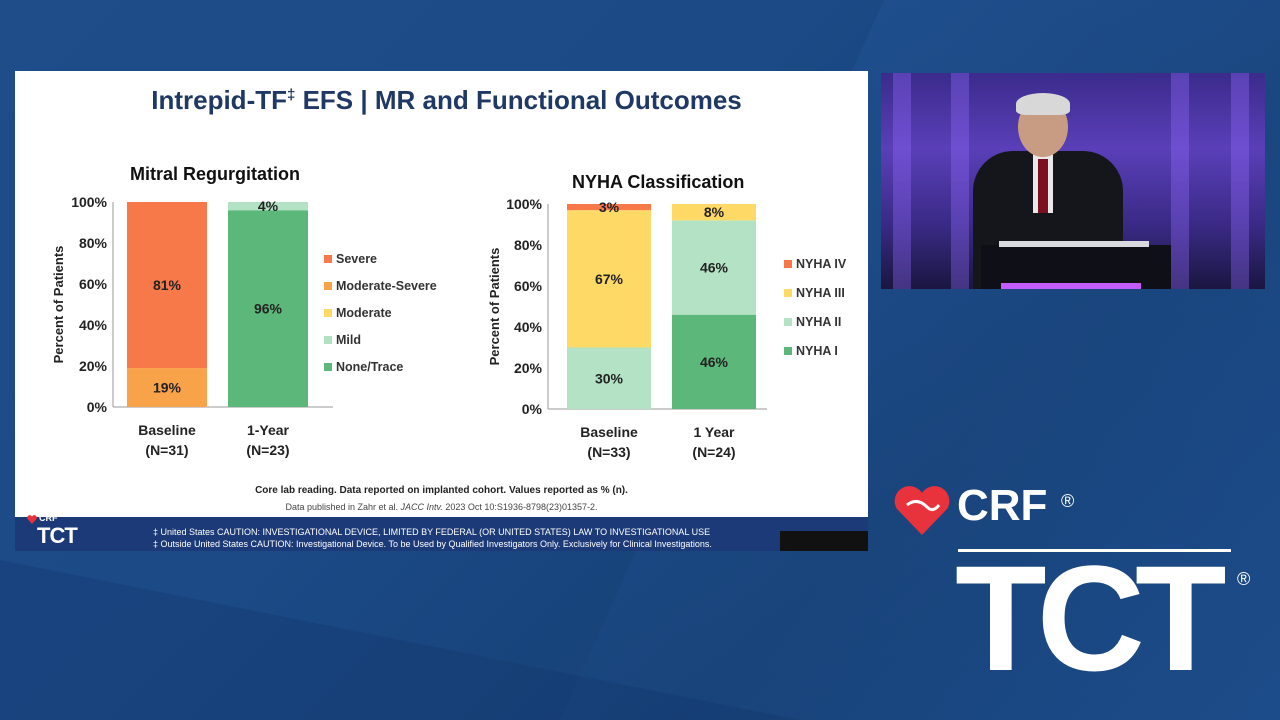  I want to click on brand-crf-registered: ®, so click(1068, 501).